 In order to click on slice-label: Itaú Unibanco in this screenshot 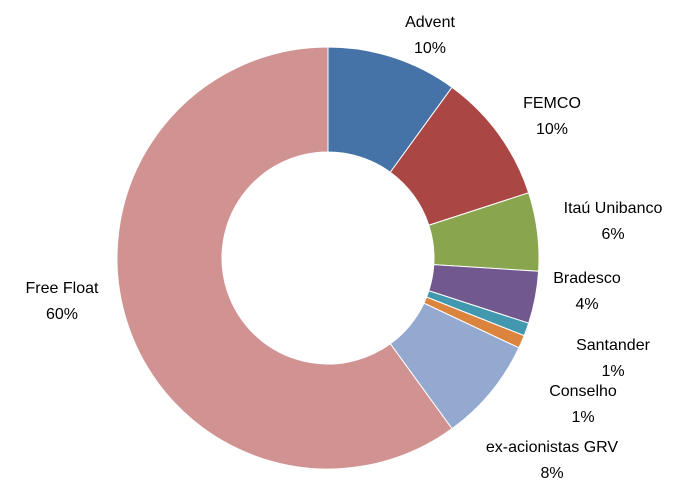, I will do `click(613, 208)`.